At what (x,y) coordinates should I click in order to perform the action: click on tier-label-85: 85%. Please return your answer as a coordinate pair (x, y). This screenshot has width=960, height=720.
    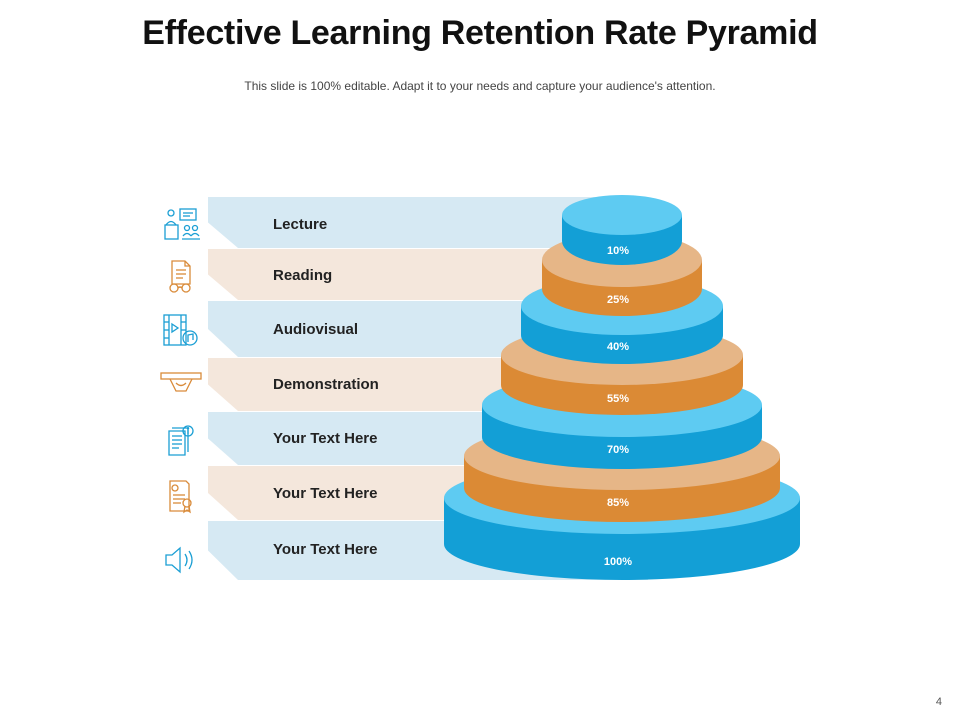
    Looking at the image, I should click on (618, 503).